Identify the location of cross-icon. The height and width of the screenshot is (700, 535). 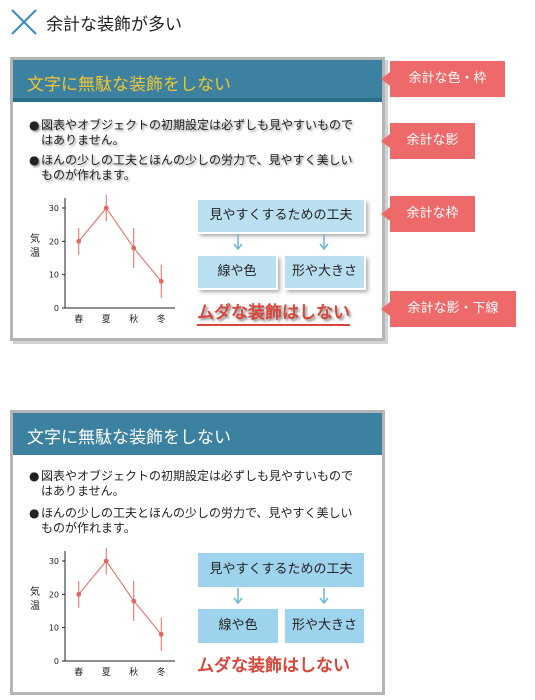
(24, 22).